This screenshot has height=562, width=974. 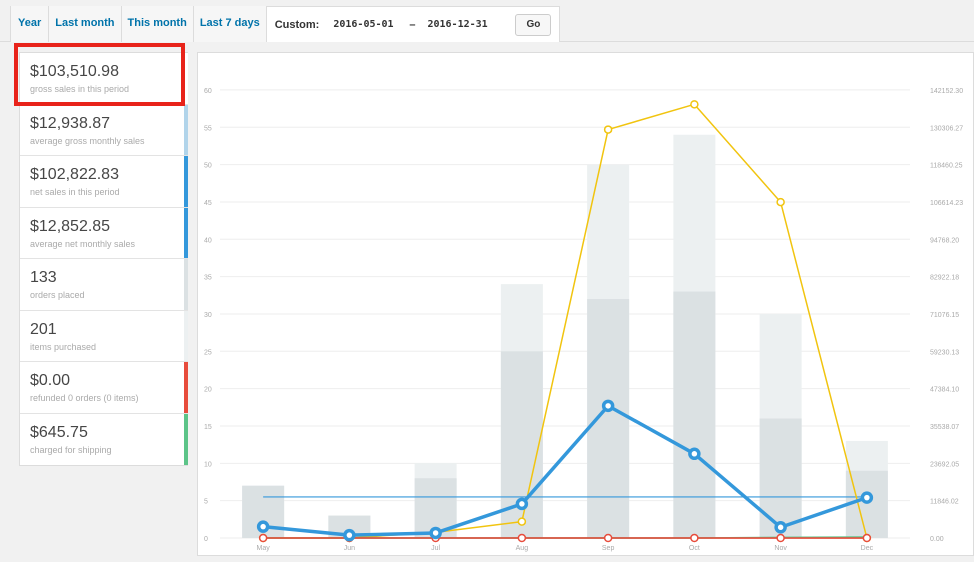 What do you see at coordinates (70, 226) in the screenshot?
I see `stat-amount: $12,852.85` at bounding box center [70, 226].